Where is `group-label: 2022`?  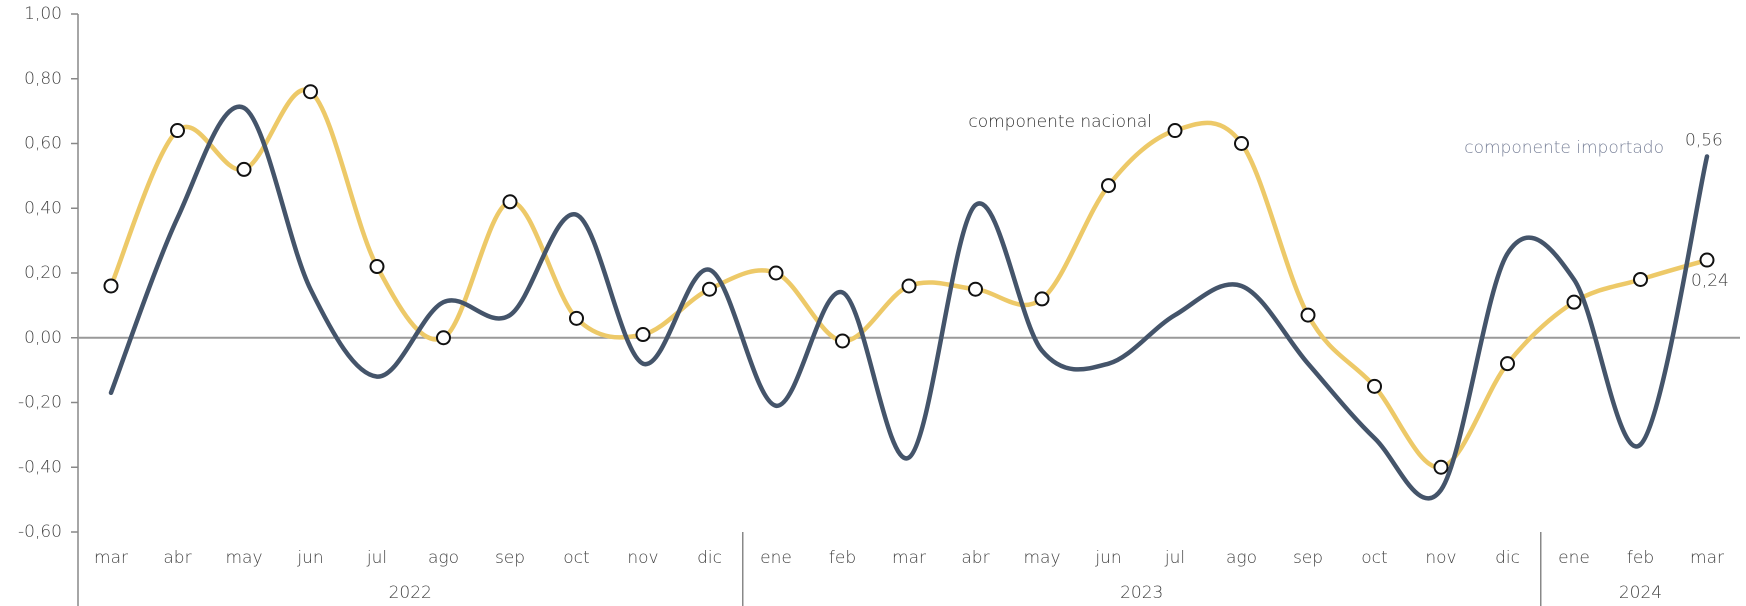 group-label: 2022 is located at coordinates (410, 593).